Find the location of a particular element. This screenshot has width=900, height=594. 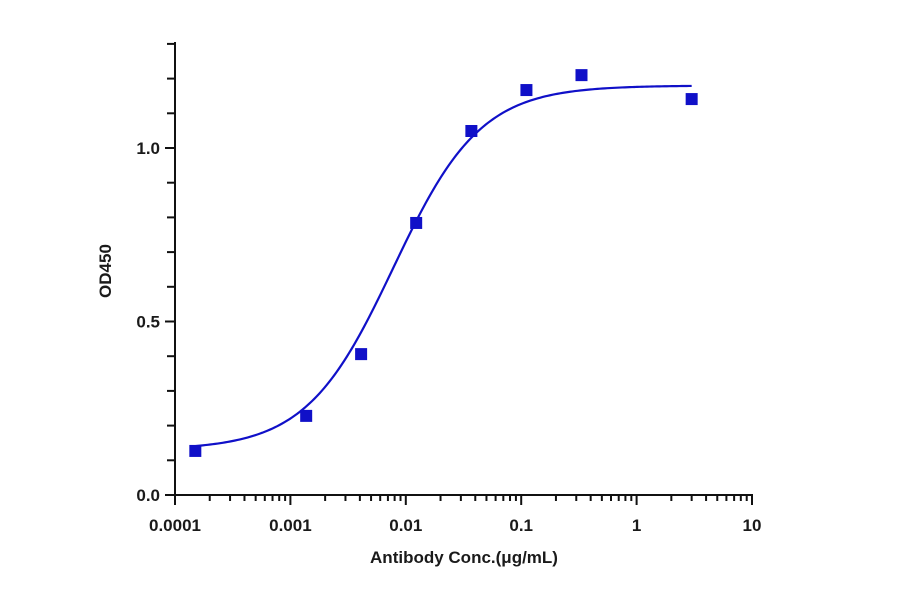

x-tick-label: 1 is located at coordinates (636, 525).